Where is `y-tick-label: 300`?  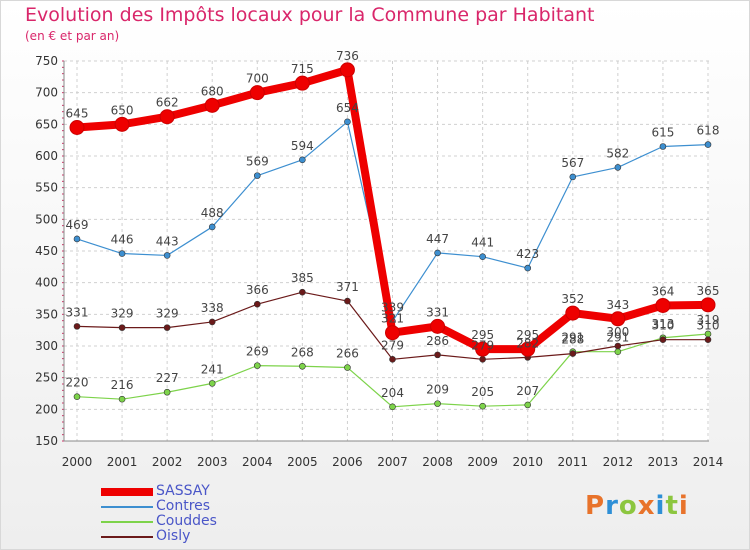
y-tick-label: 300 is located at coordinates (46, 346).